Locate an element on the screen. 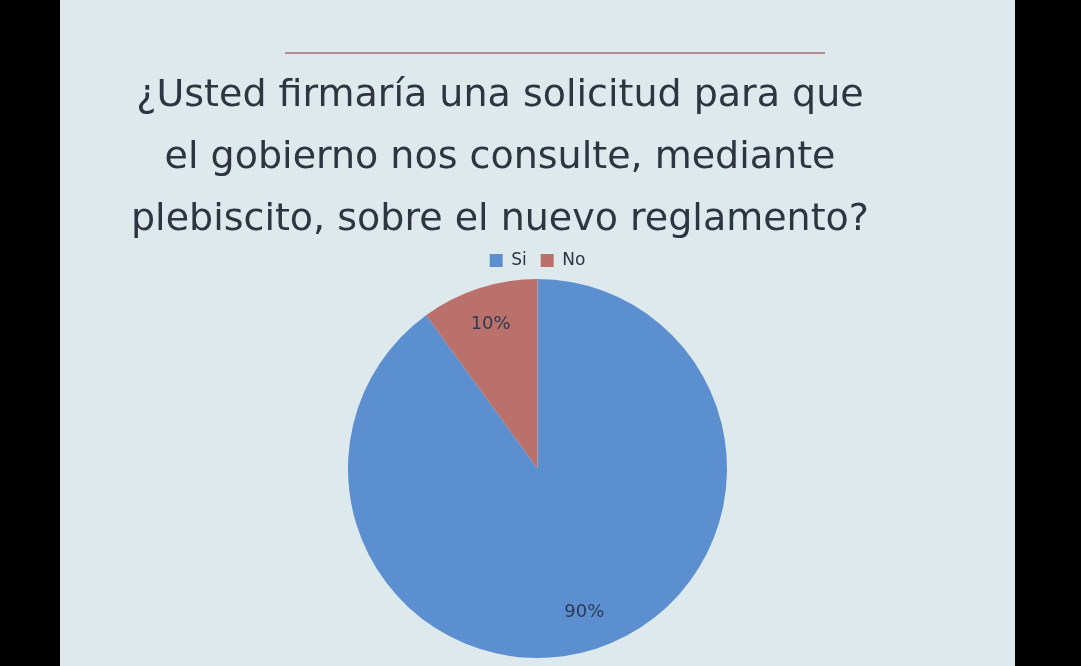 Image resolution: width=1081 pixels, height=666 pixels. data-label: 10% is located at coordinates (490, 322).